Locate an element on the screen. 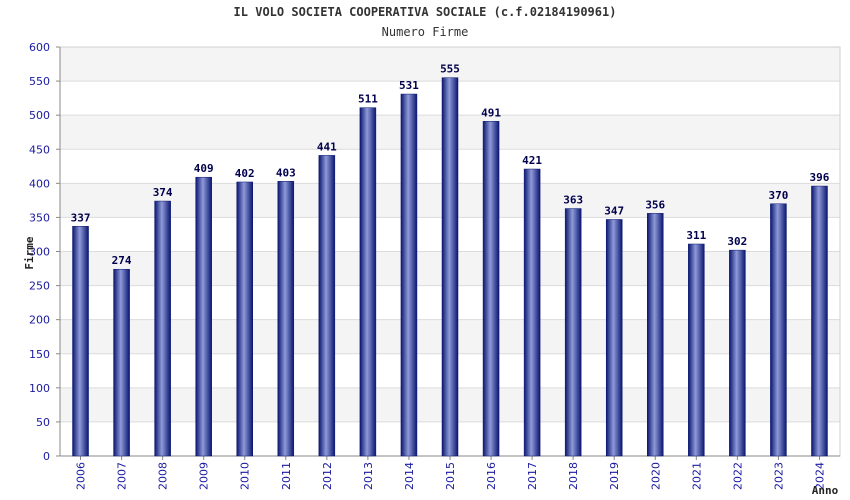 This screenshot has width=850, height=500. x-axis-label: Anno is located at coordinates (825, 490).